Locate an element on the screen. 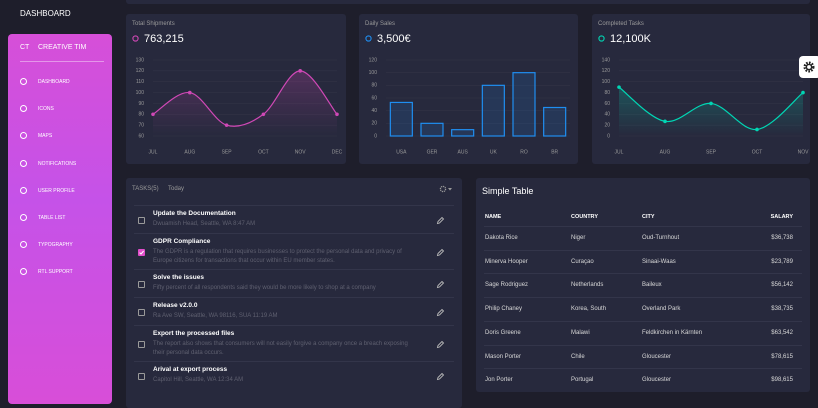  chart: 0 20 40 60 80 100 120 USA GER AUS UK RO BR is located at coordinates (469, 106).